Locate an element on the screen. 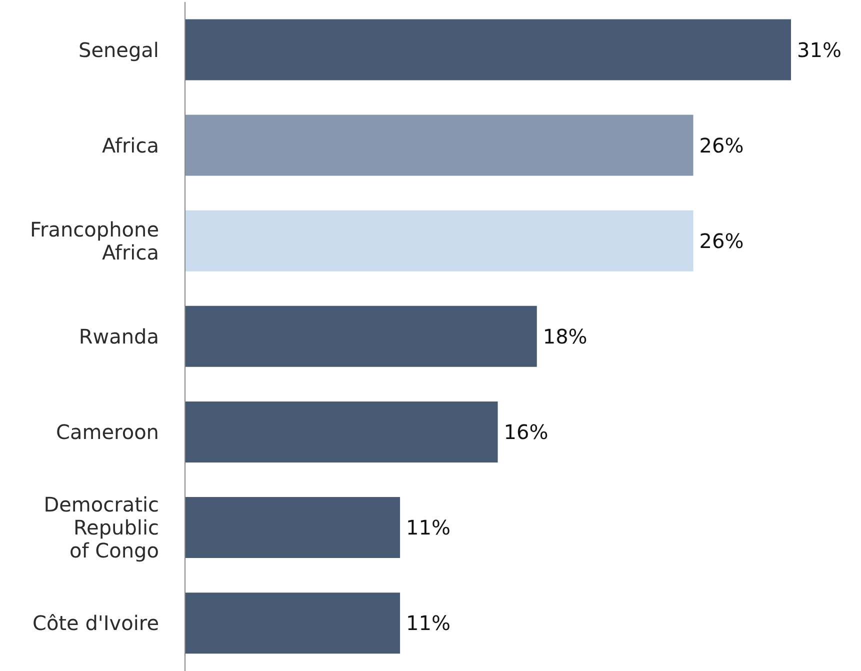 This screenshot has height=671, width=861. data-label: 18% is located at coordinates (565, 336).